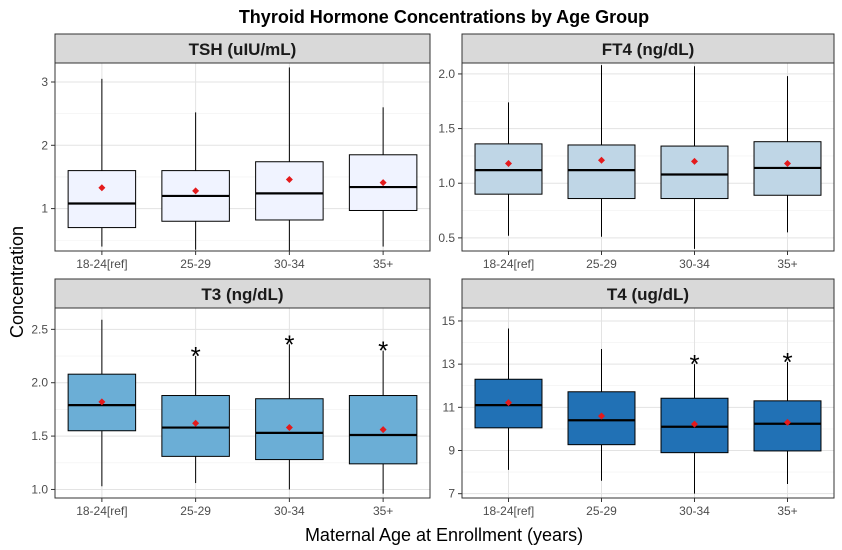 This screenshot has width=842, height=550. I want to click on y-tick-label: 15, so click(449, 321).